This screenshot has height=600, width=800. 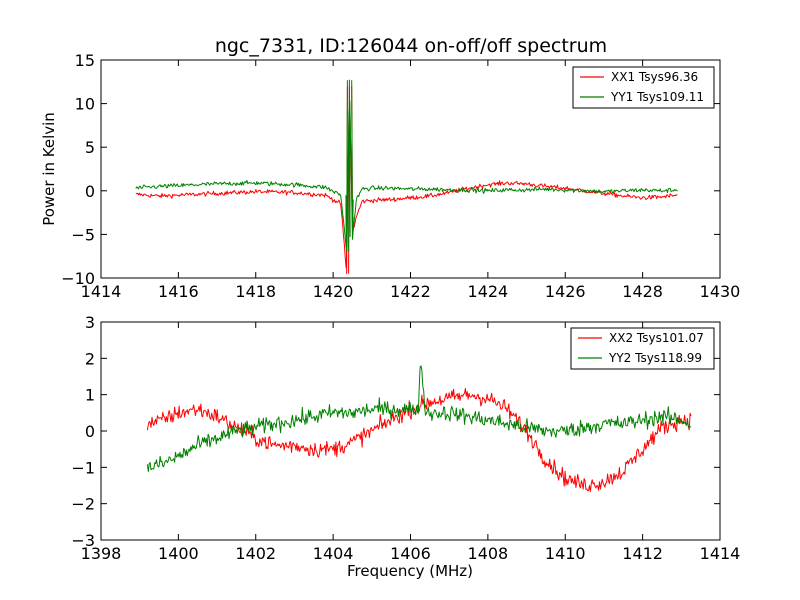 I want to click on series-layer, so click(x=419, y=428).